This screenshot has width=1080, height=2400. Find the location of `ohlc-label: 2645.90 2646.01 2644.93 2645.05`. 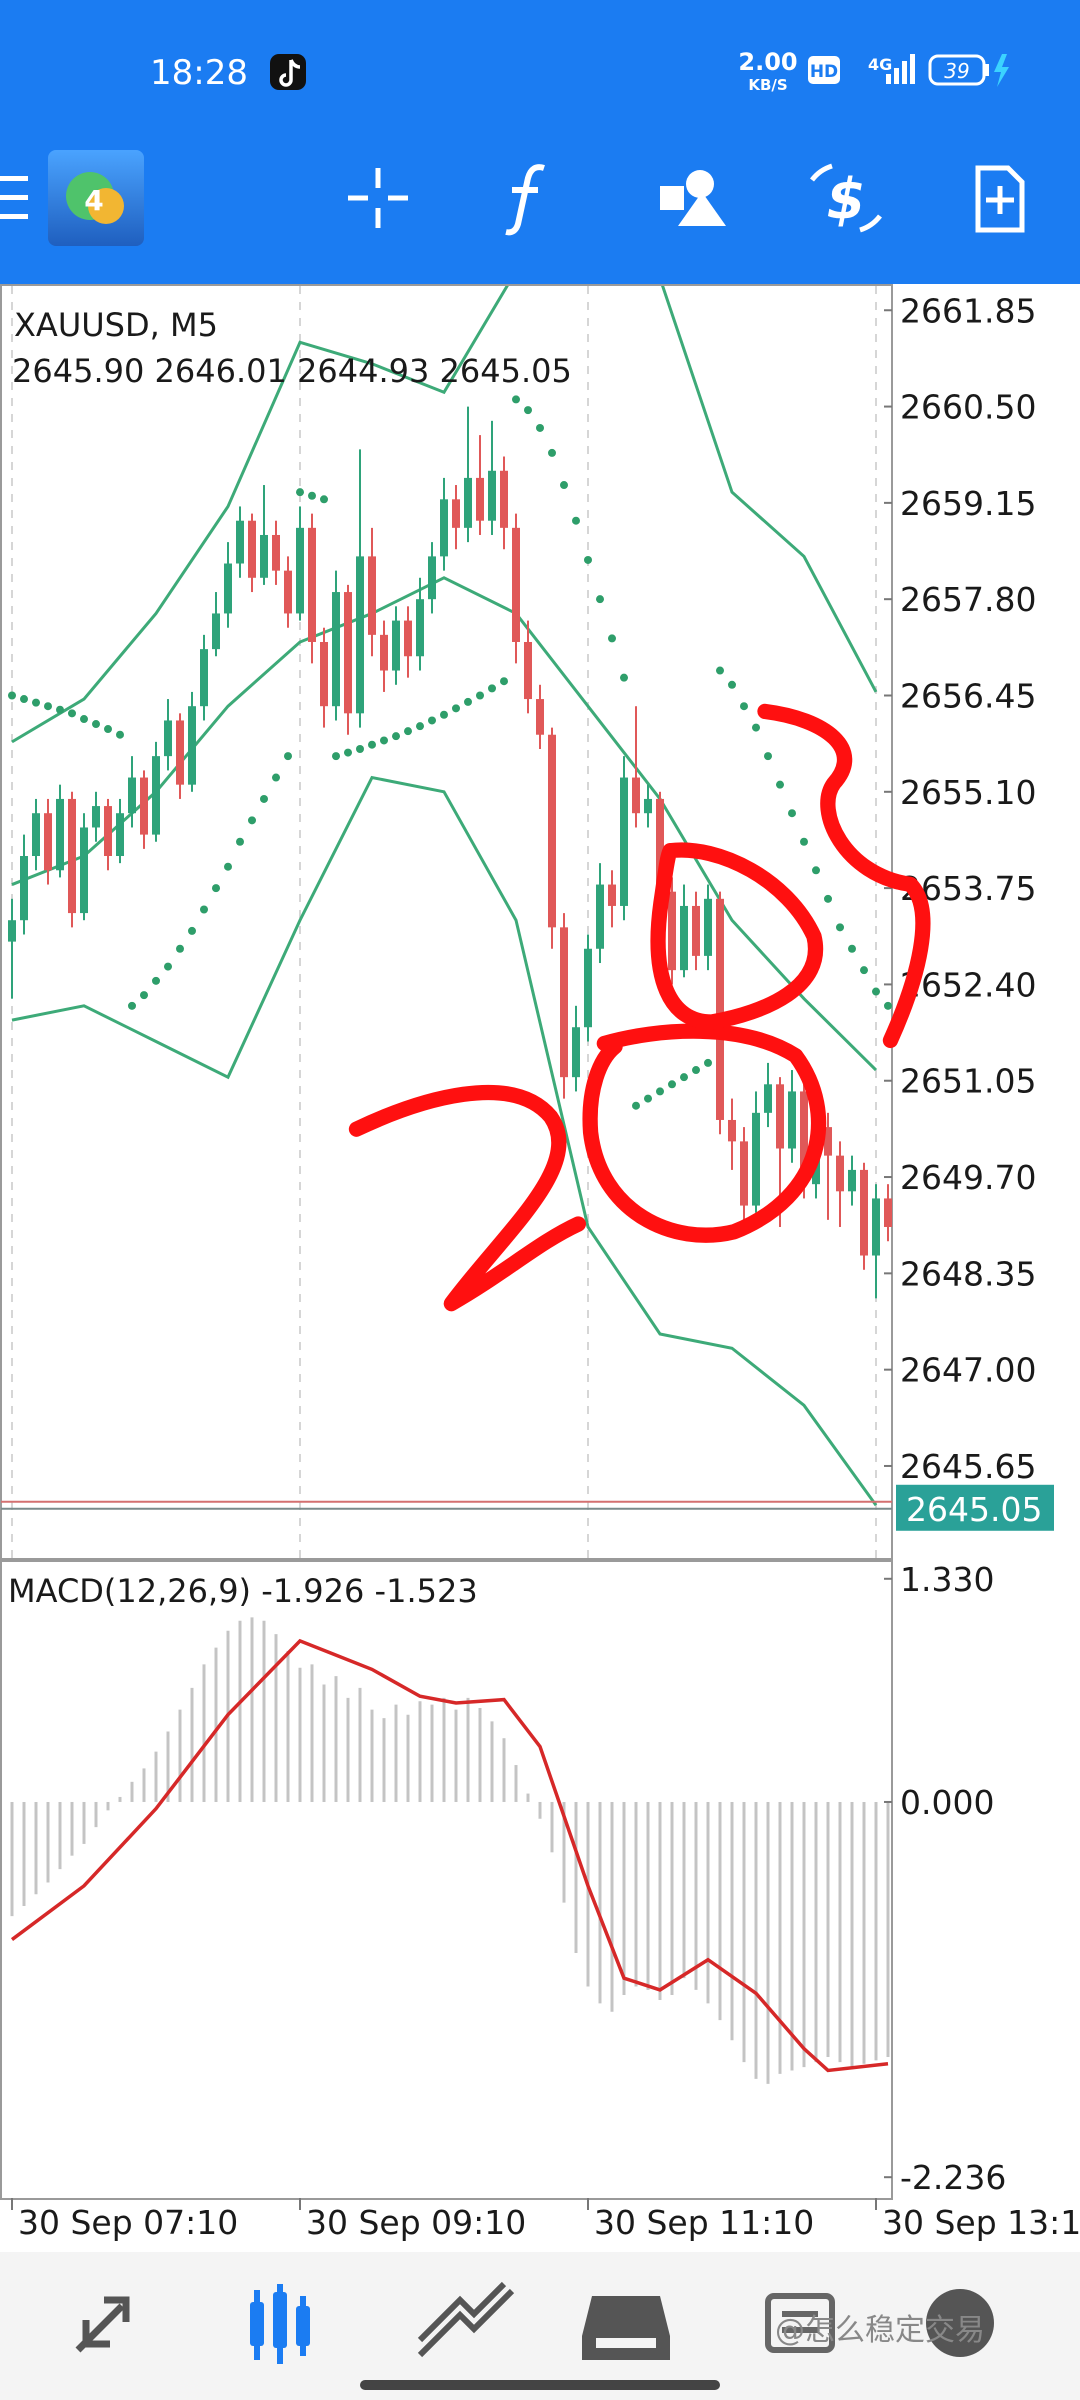

ohlc-label: 2645.90 2646.01 2644.93 2645.05 is located at coordinates (292, 371).